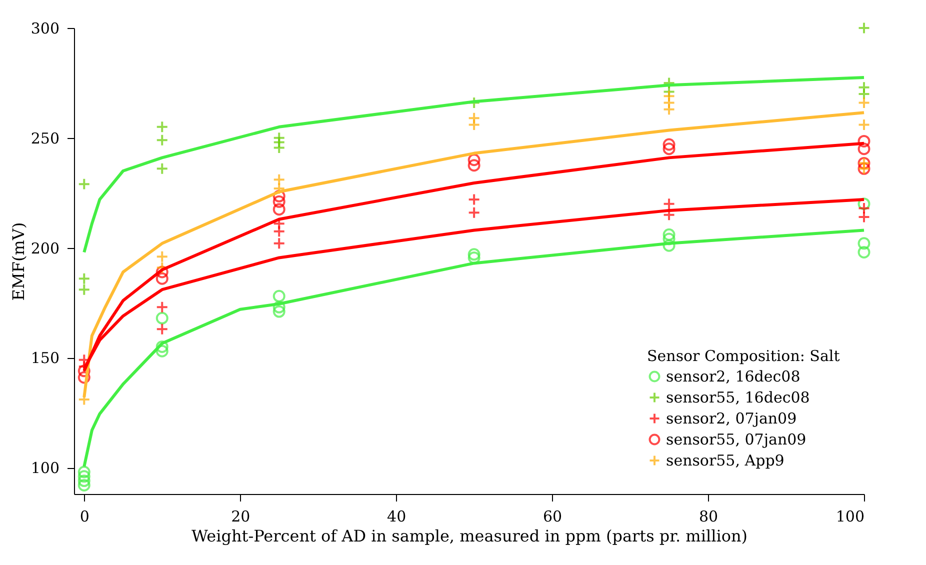  What do you see at coordinates (850, 517) in the screenshot?
I see `x-tick-label: 100` at bounding box center [850, 517].